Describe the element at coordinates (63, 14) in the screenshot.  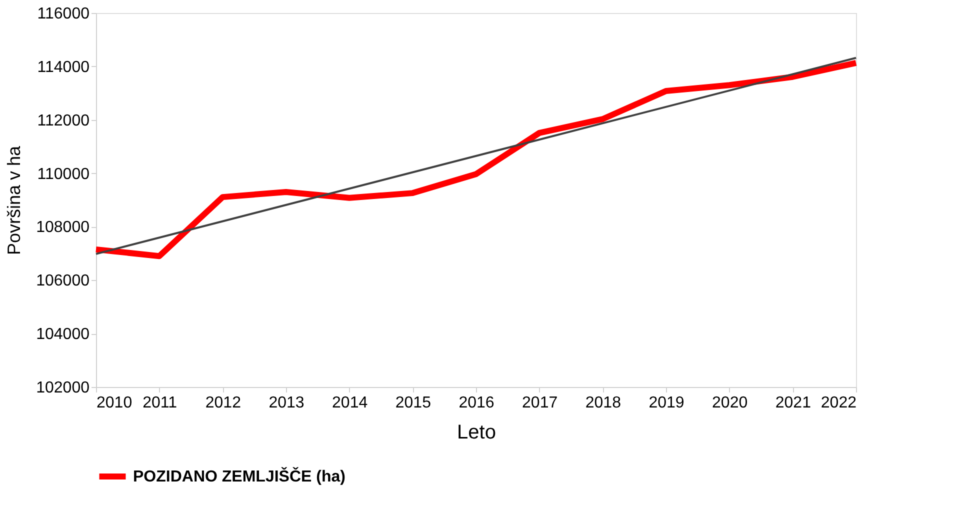
I see `y-tick-label: 116000` at that location.